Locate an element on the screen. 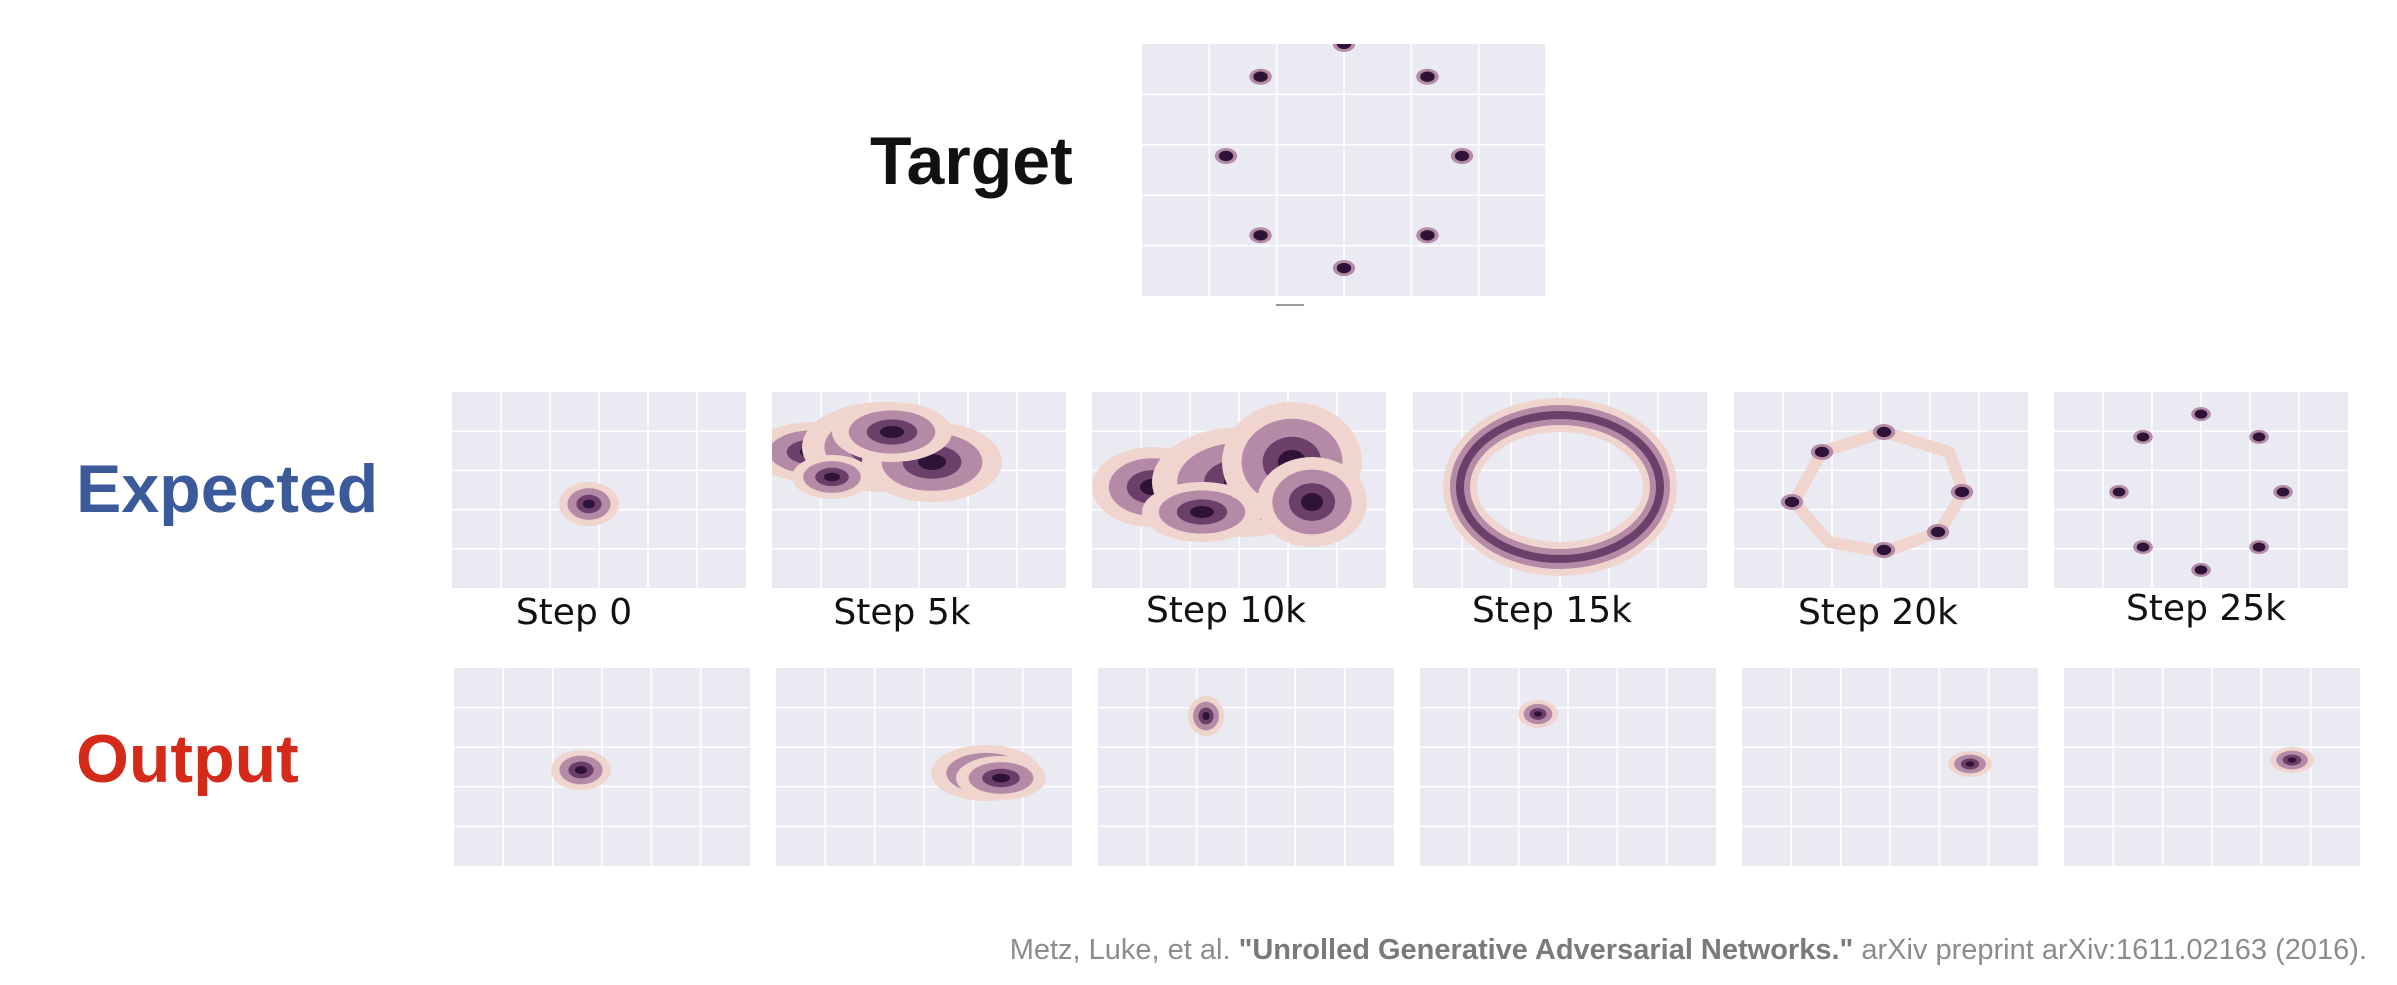 The width and height of the screenshot is (2397, 985). expected-cloud-5k is located at coordinates (887, 452).